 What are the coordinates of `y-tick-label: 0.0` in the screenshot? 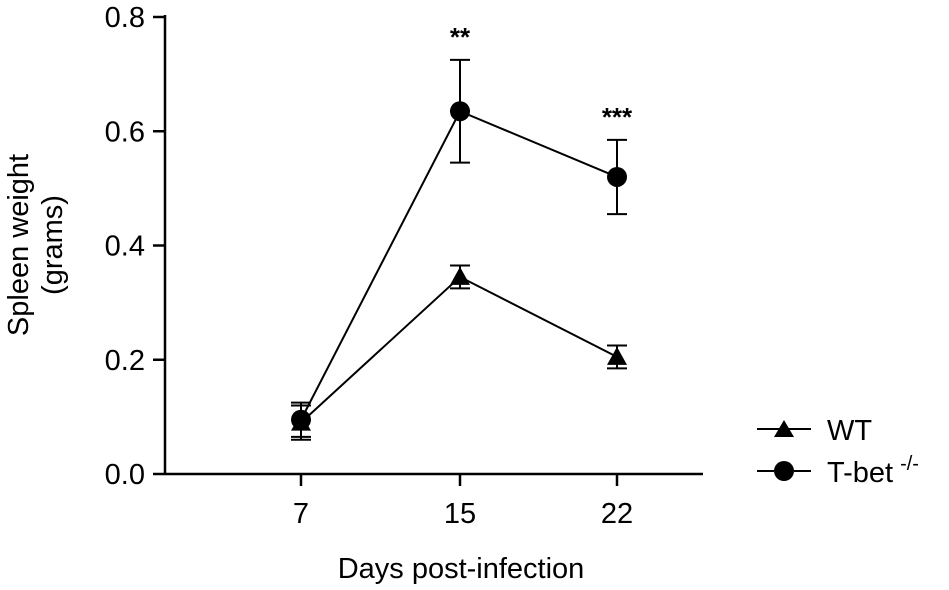 It's located at (125, 475).